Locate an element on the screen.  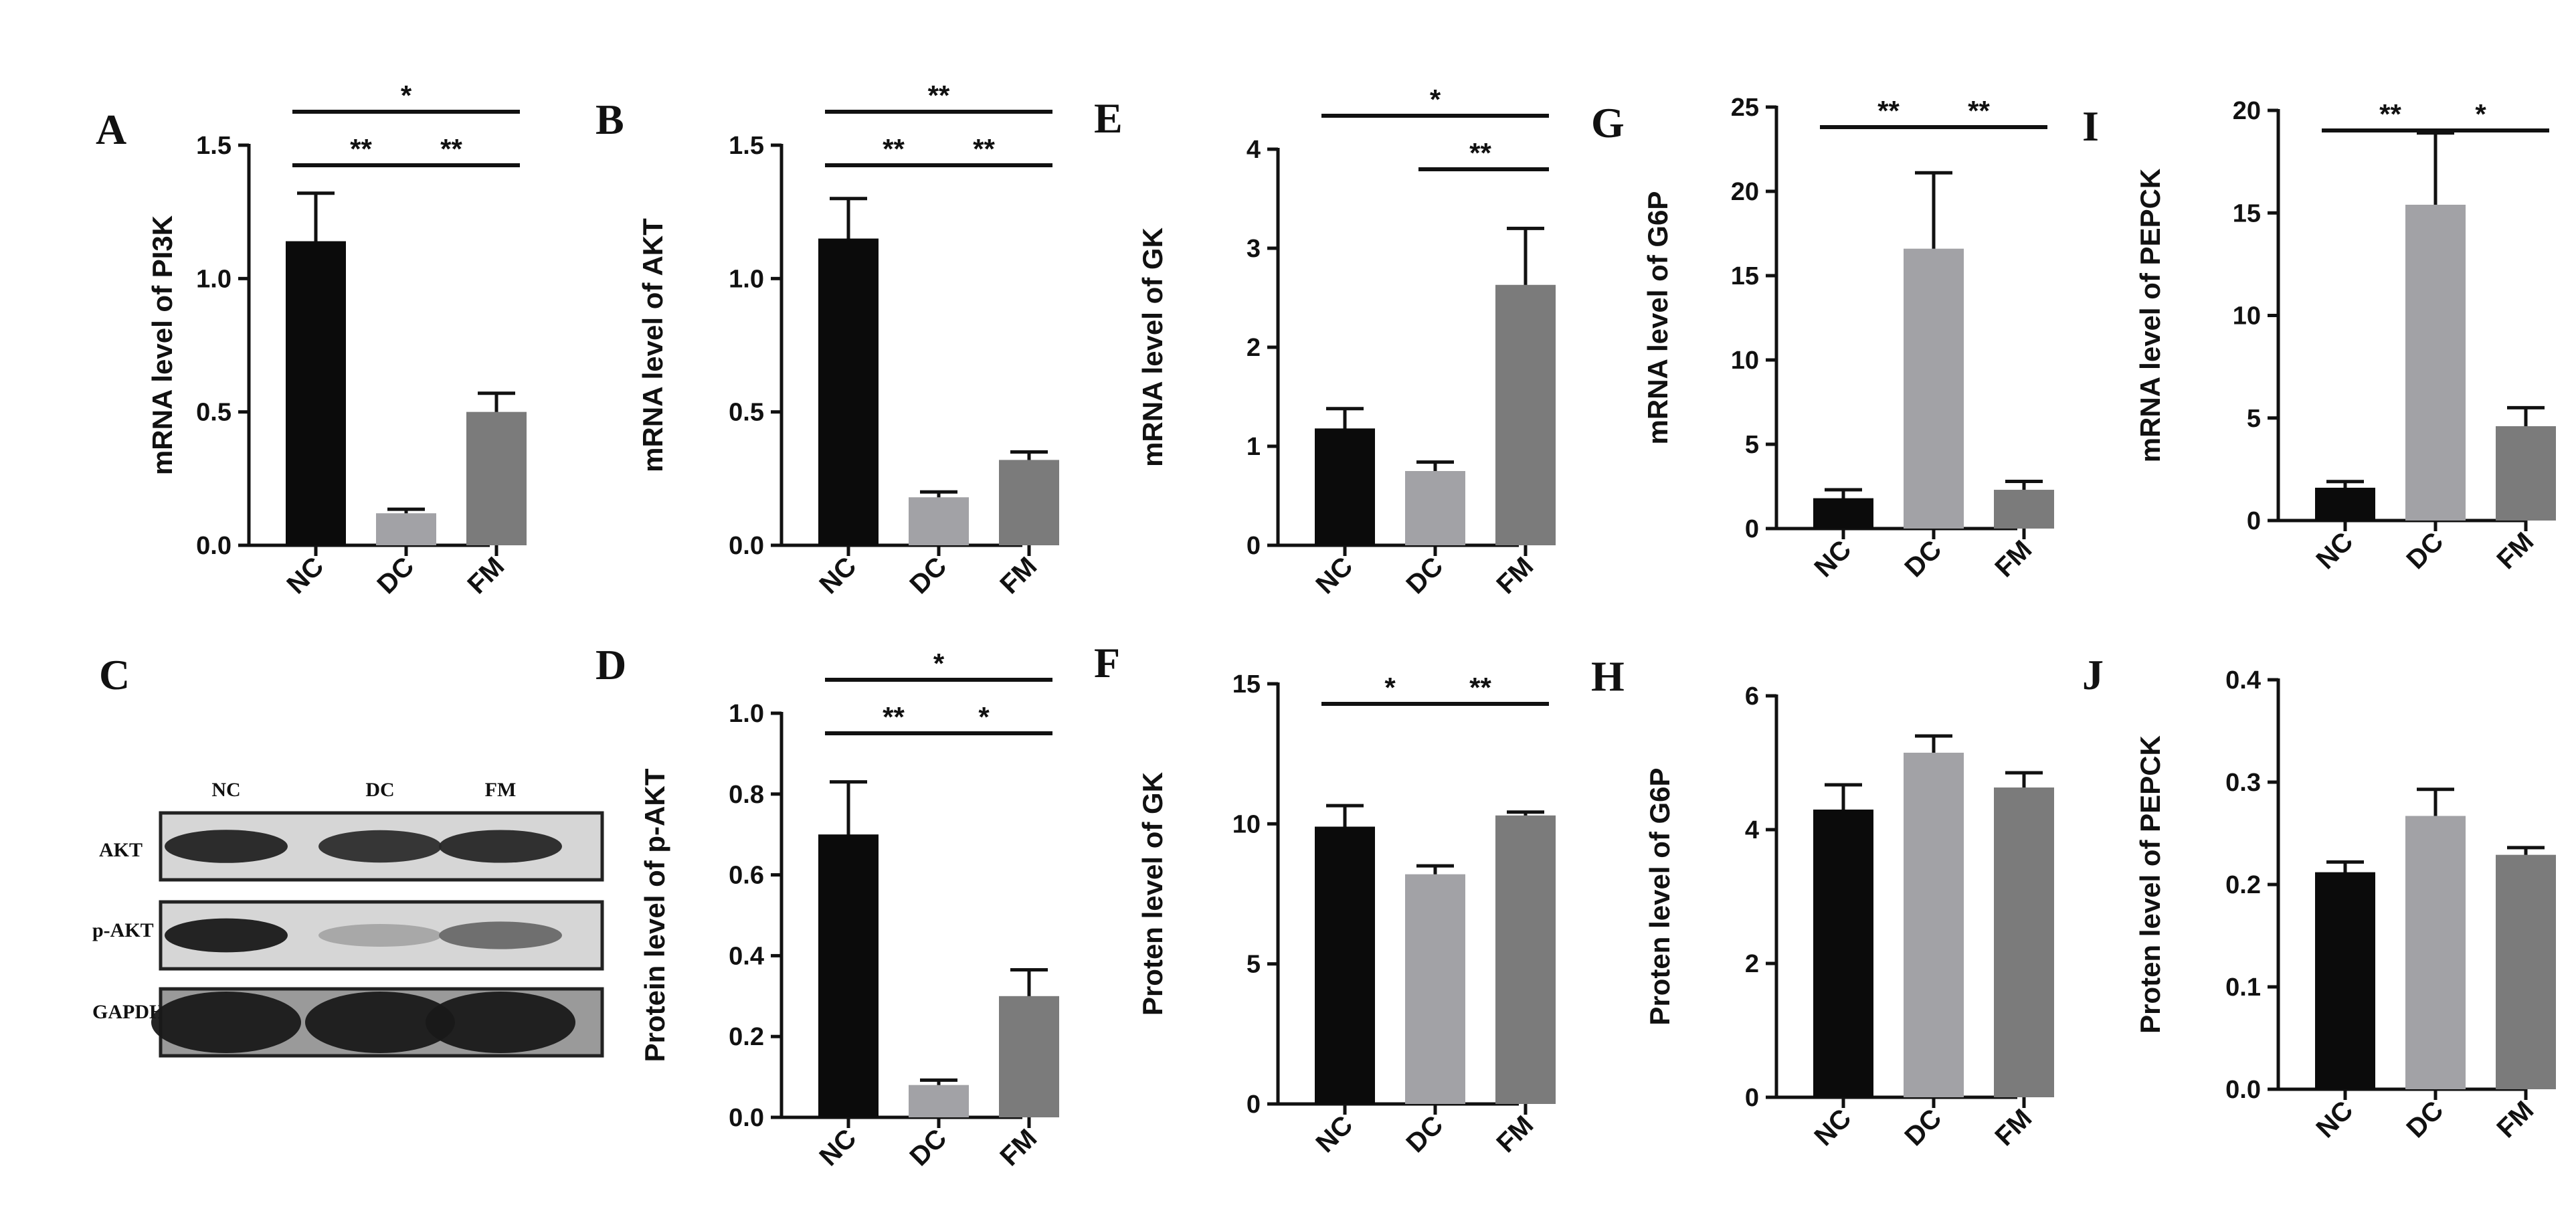
panel-letter-I: I is located at coordinates (2090, 126).